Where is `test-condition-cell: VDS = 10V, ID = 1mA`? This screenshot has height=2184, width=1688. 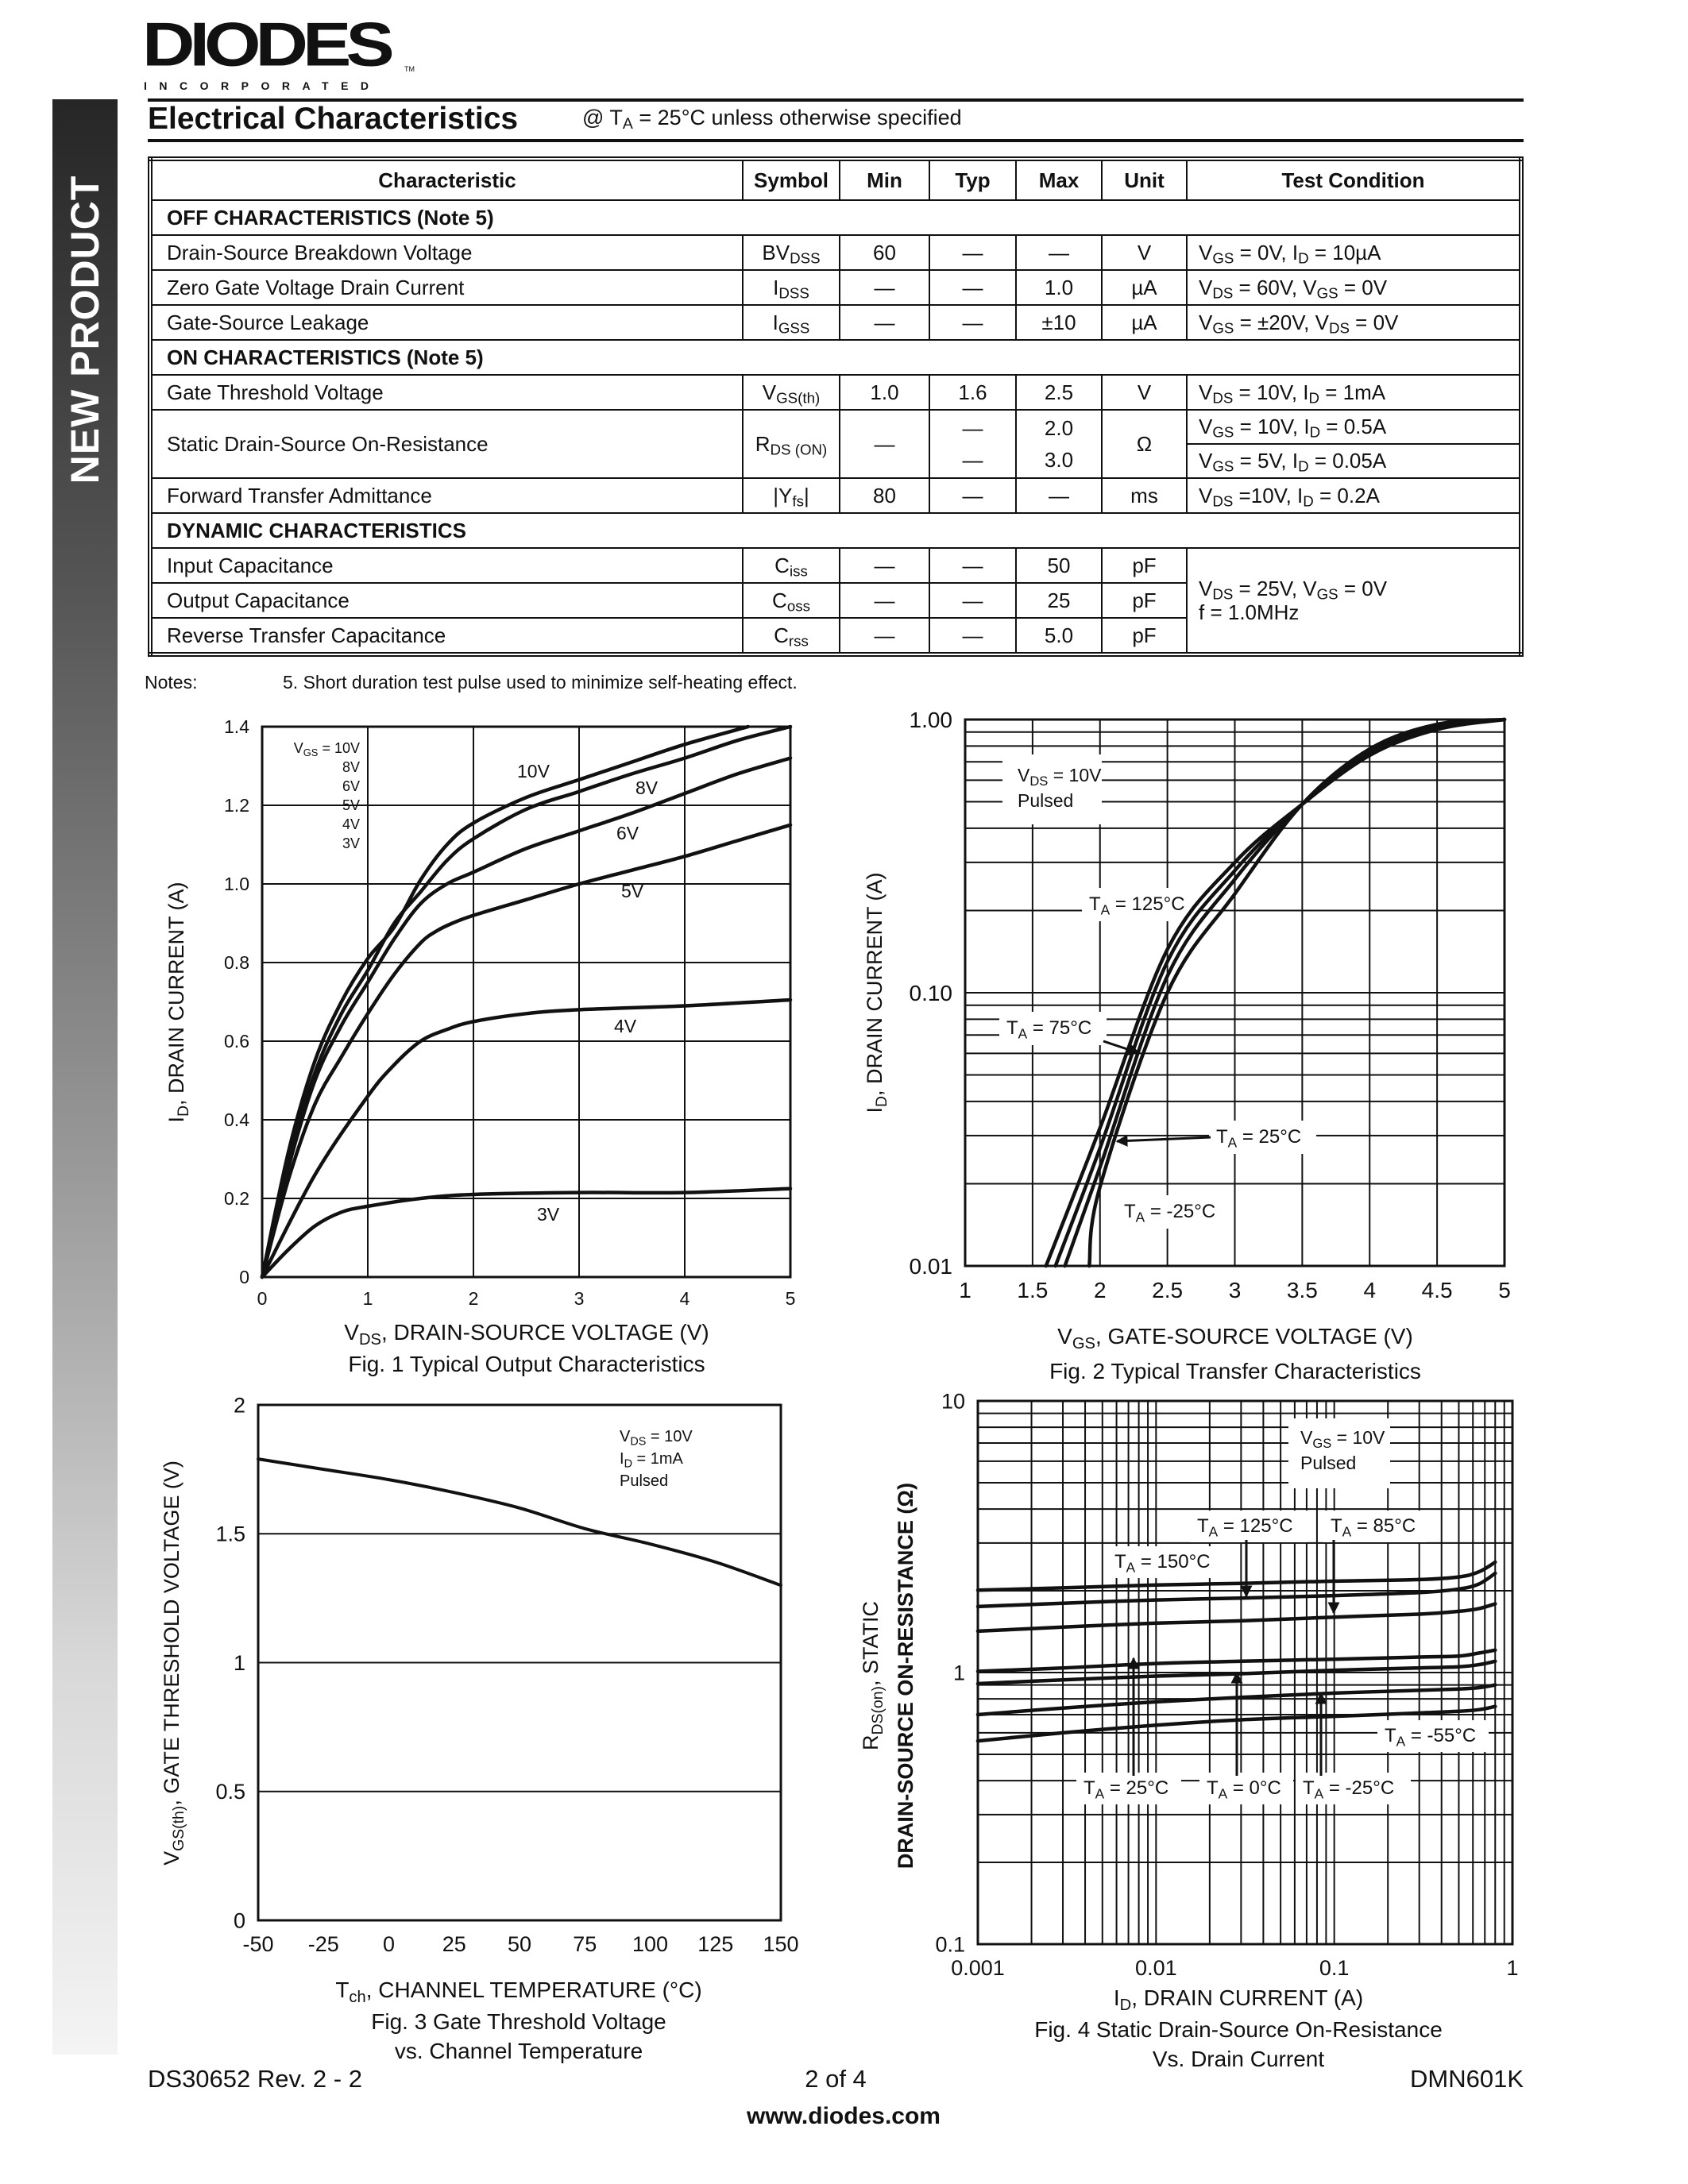 test-condition-cell: VDS = 10V, ID = 1mA is located at coordinates (1354, 392).